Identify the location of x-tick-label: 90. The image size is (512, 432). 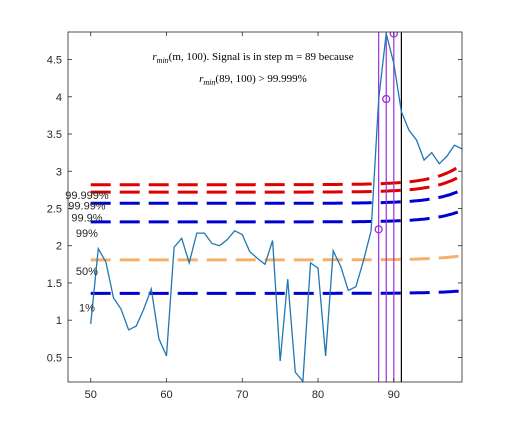
(394, 395).